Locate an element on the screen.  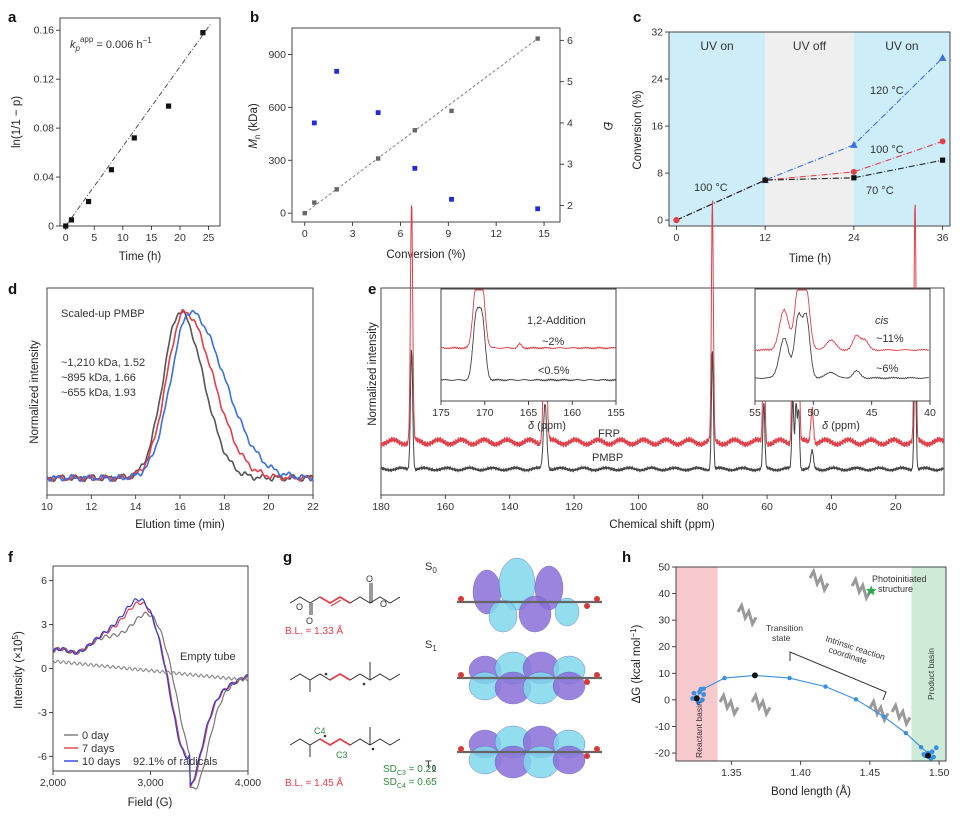
panel-a-ticks: 0 5 10 15 20 25 0 0.04 0.08 0.12 0.16 is located at coordinates (124, 134).